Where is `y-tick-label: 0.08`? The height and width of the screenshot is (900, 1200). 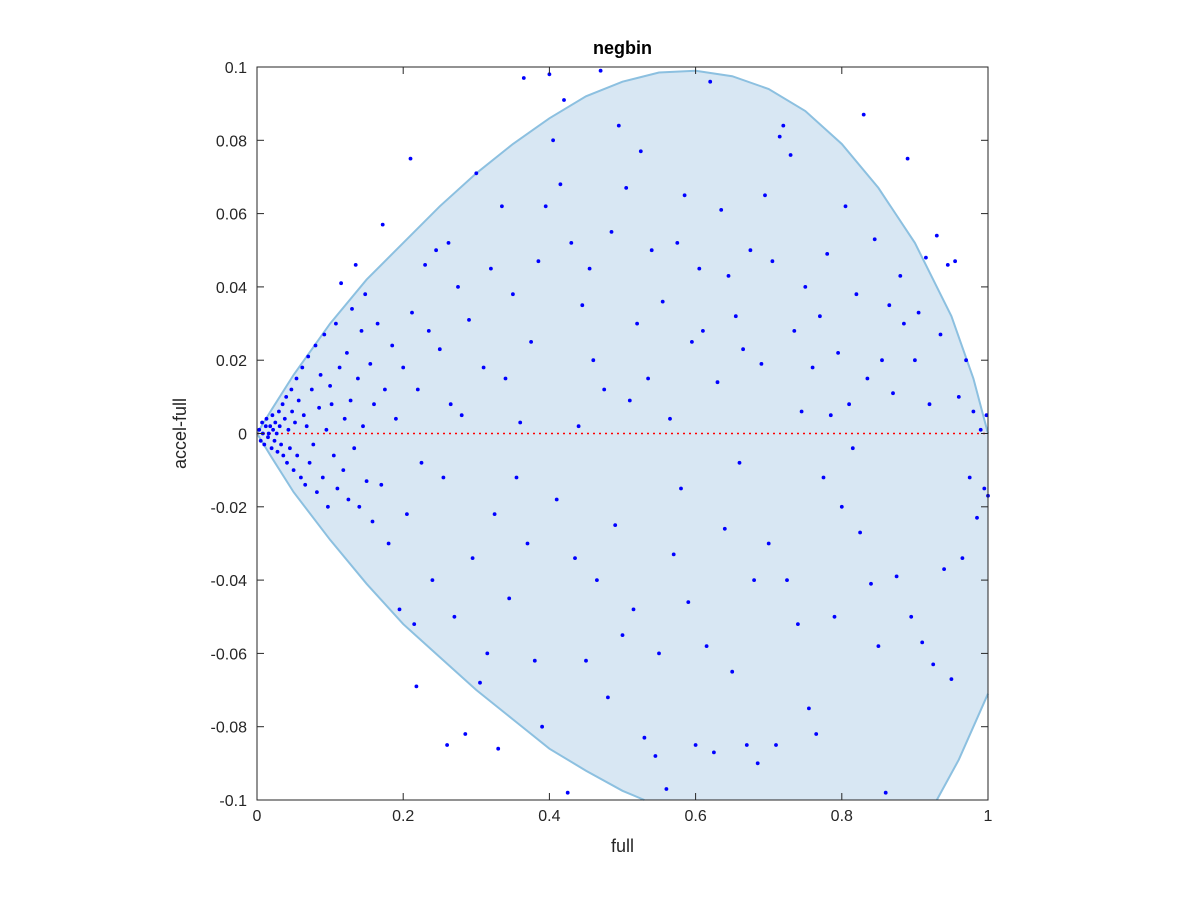
y-tick-label: 0.08 is located at coordinates (231, 141).